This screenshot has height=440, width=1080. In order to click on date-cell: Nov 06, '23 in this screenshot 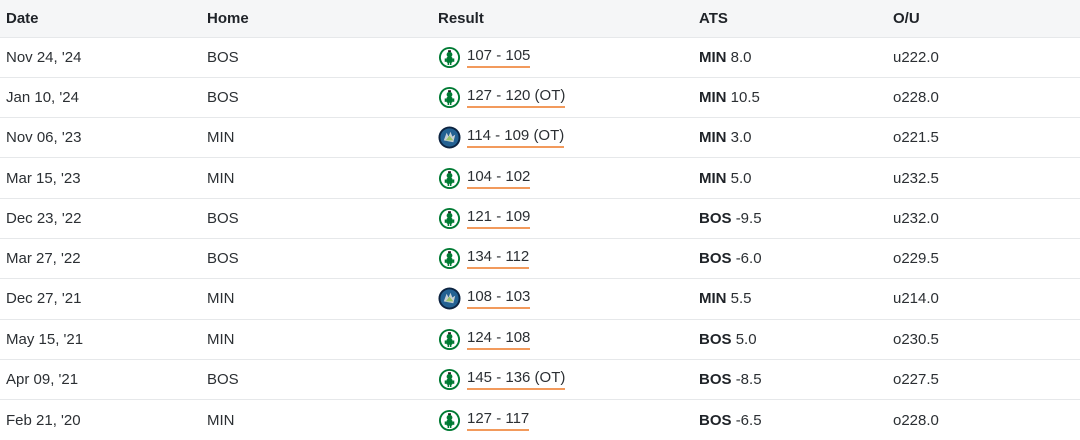, I will do `click(44, 138)`.